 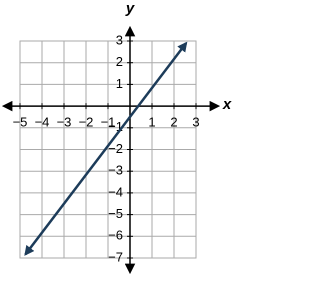 I want to click on y-tick-label: 1, so click(x=119, y=83).